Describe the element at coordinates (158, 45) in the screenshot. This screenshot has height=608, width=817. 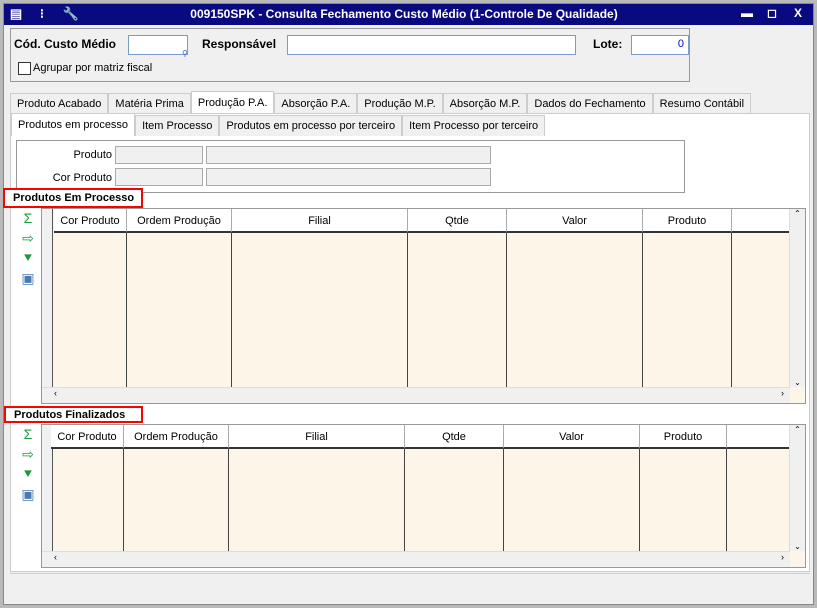
I see `cod-custo-input` at that location.